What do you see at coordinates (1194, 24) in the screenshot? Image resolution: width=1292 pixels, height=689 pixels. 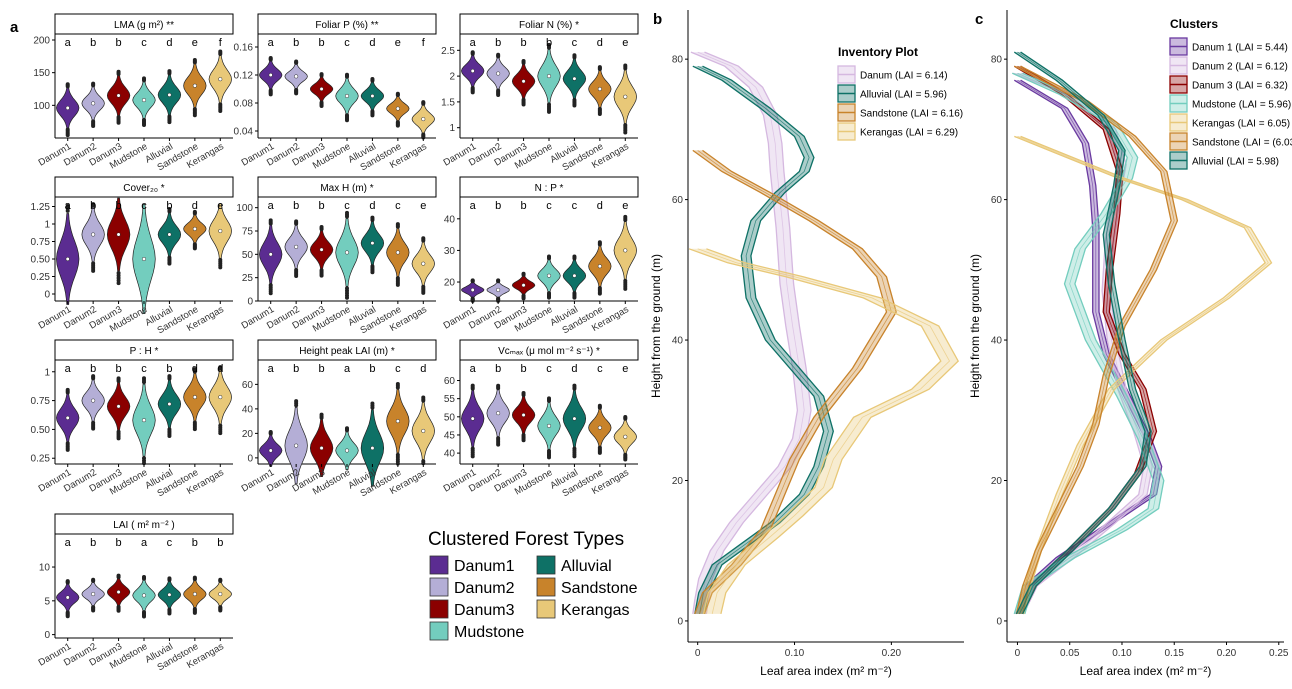 I see `legend-title: Clusters` at bounding box center [1194, 24].